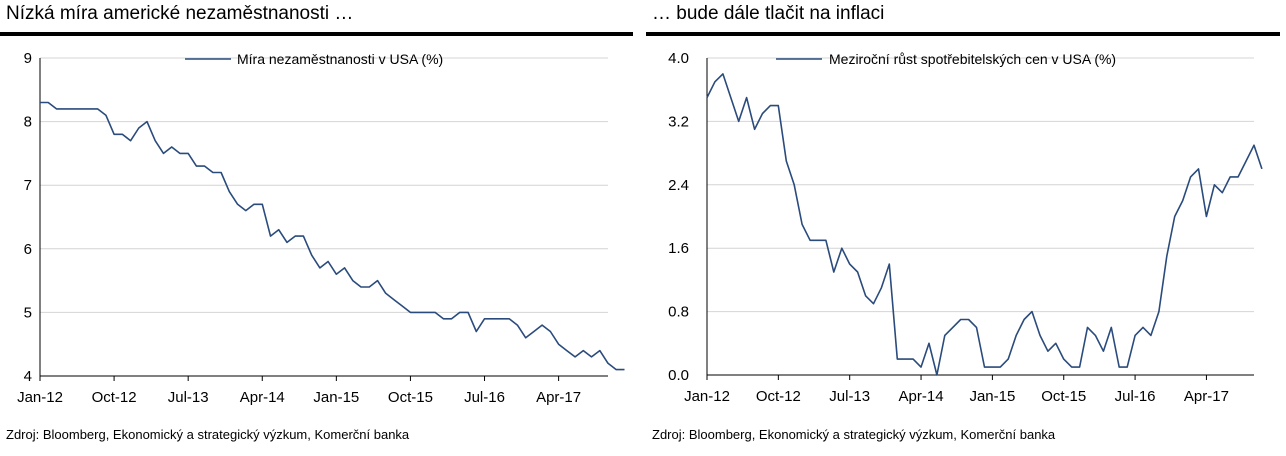  Describe the element at coordinates (28, 122) in the screenshot. I see `y-tick-label: 8` at that location.